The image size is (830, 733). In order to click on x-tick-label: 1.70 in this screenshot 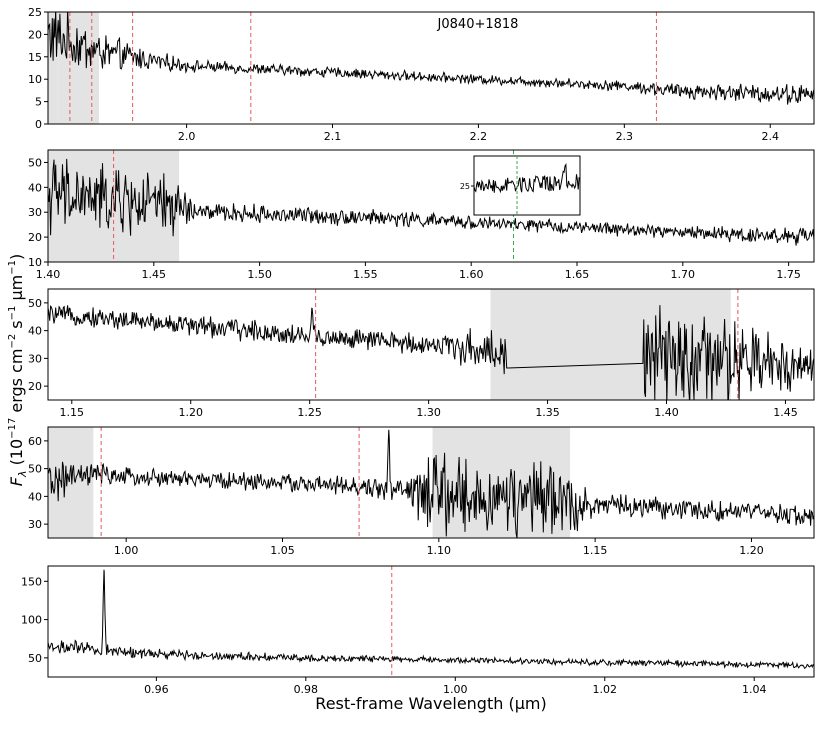, I will do `click(683, 274)`.